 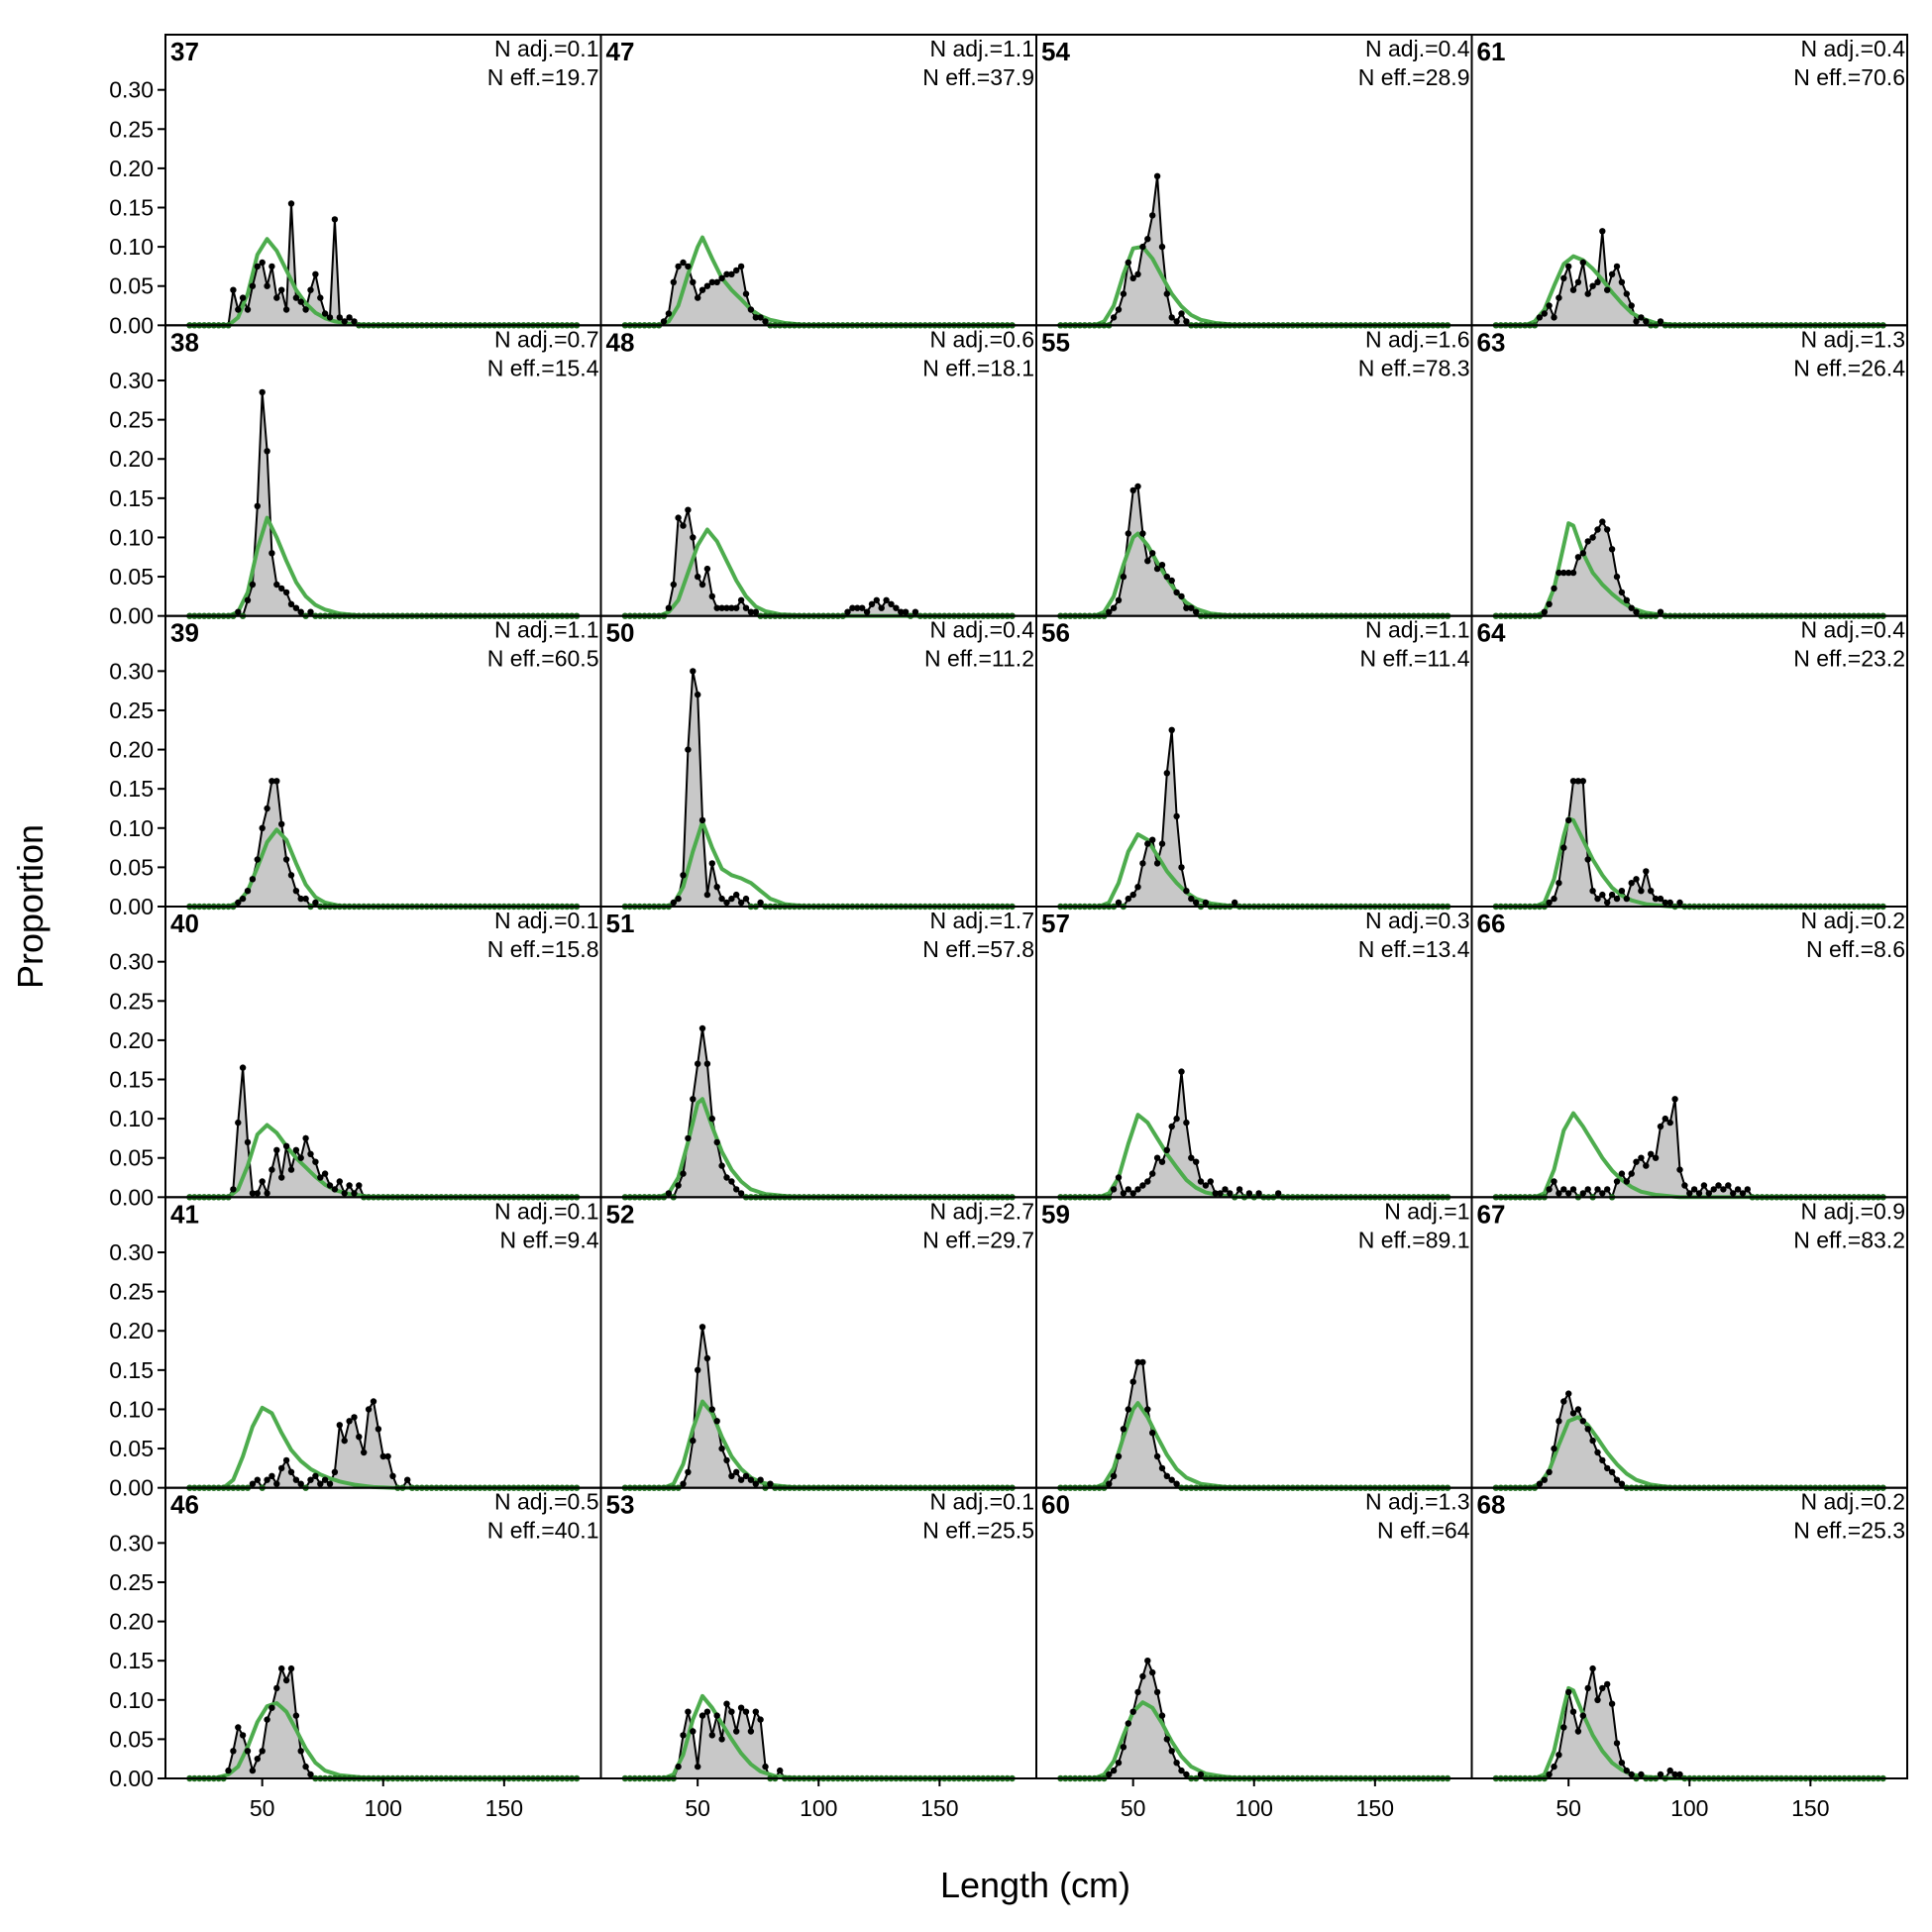 What do you see at coordinates (132, 1292) in the screenshot?
I see `y-tick-label: 0.25` at bounding box center [132, 1292].